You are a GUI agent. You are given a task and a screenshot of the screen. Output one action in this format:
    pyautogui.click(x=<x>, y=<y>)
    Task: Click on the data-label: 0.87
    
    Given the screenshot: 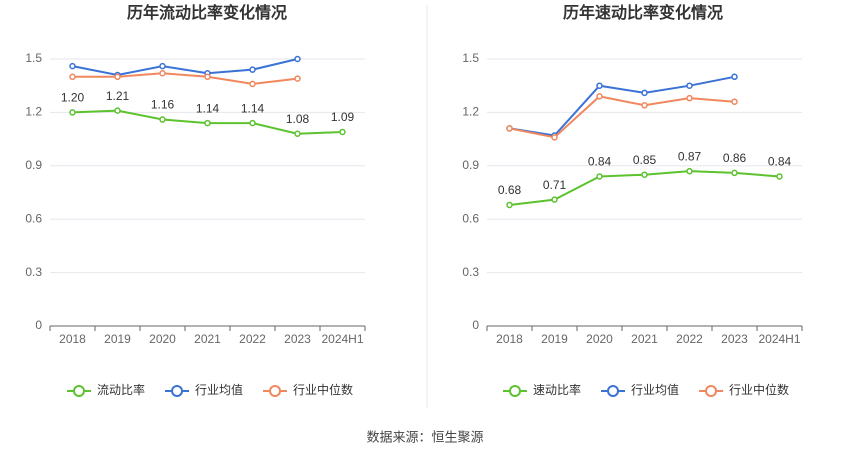 What is the action you would take?
    pyautogui.click(x=690, y=156)
    